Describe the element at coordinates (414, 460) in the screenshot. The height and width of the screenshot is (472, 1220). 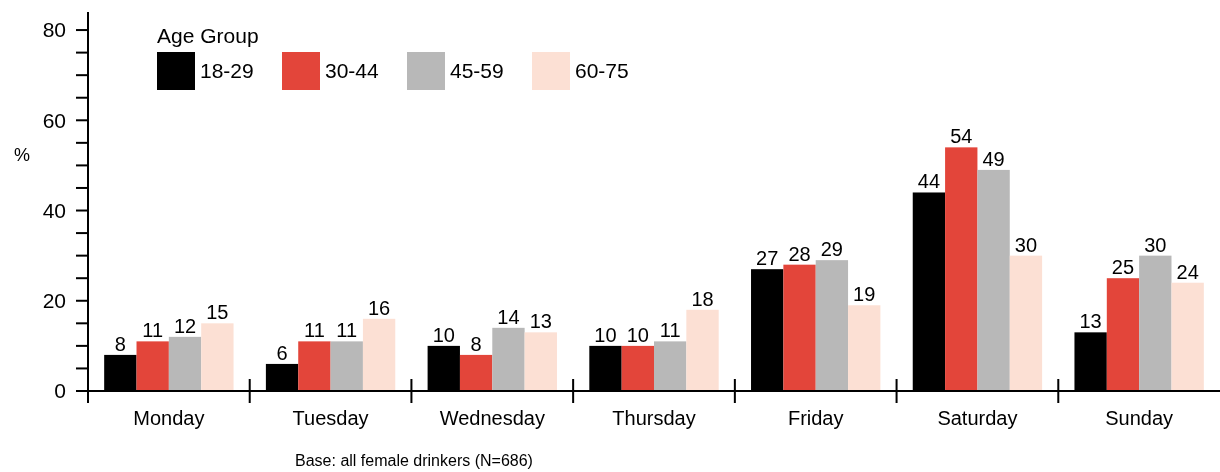
I see `text: Base: all female drinkers (N=686)` at that location.